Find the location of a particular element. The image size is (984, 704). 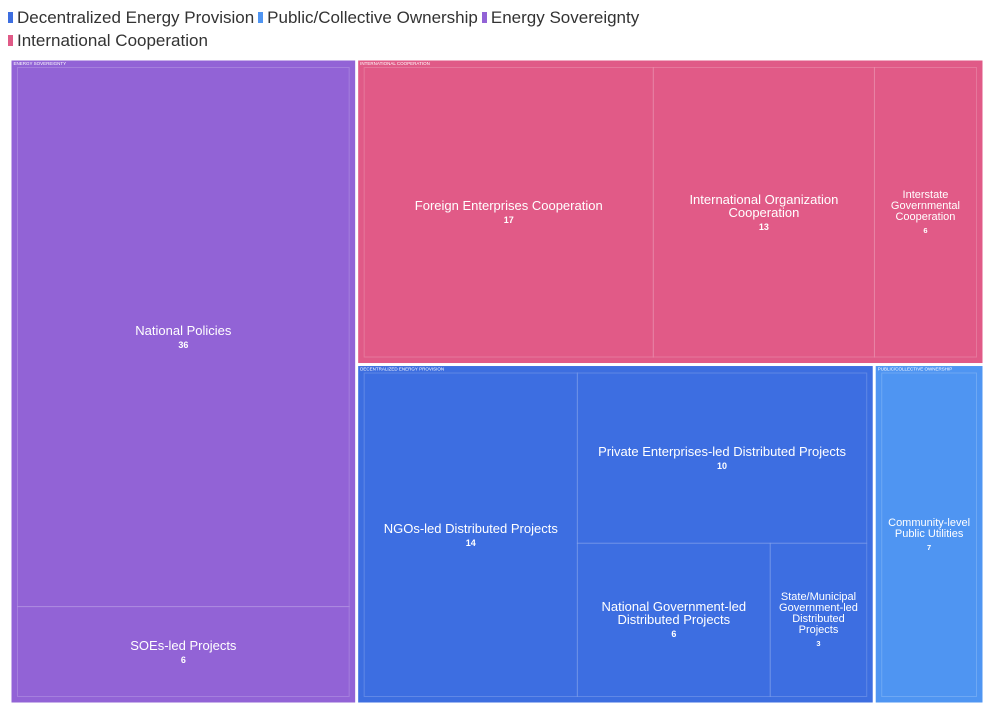

cell-label: SOEs-led Projects 6 is located at coordinates (184, 652).